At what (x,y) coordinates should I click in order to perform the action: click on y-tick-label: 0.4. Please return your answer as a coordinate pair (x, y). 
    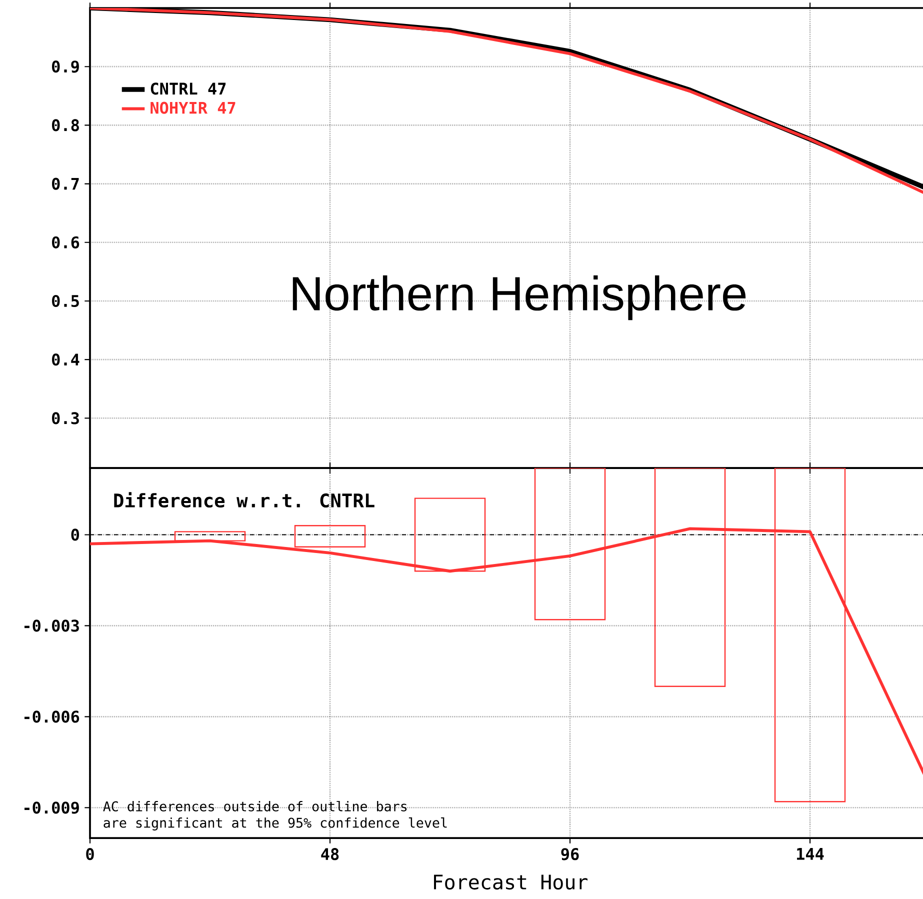
    Looking at the image, I should click on (66, 360).